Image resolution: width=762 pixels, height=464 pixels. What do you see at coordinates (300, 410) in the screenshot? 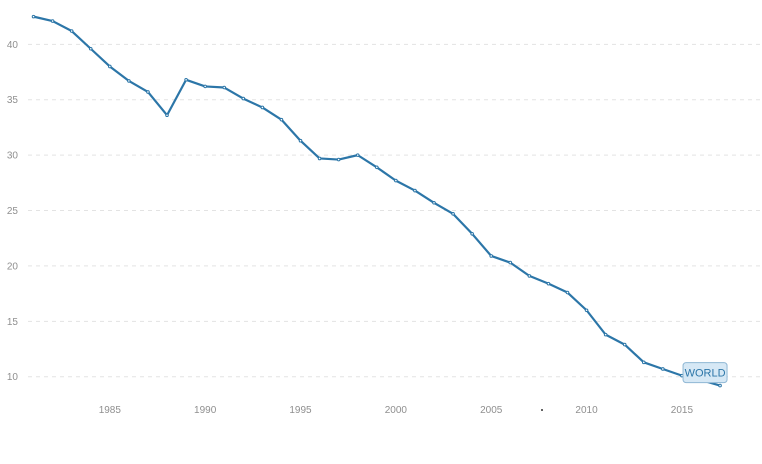
I see `x-tick-label: 1995` at bounding box center [300, 410].